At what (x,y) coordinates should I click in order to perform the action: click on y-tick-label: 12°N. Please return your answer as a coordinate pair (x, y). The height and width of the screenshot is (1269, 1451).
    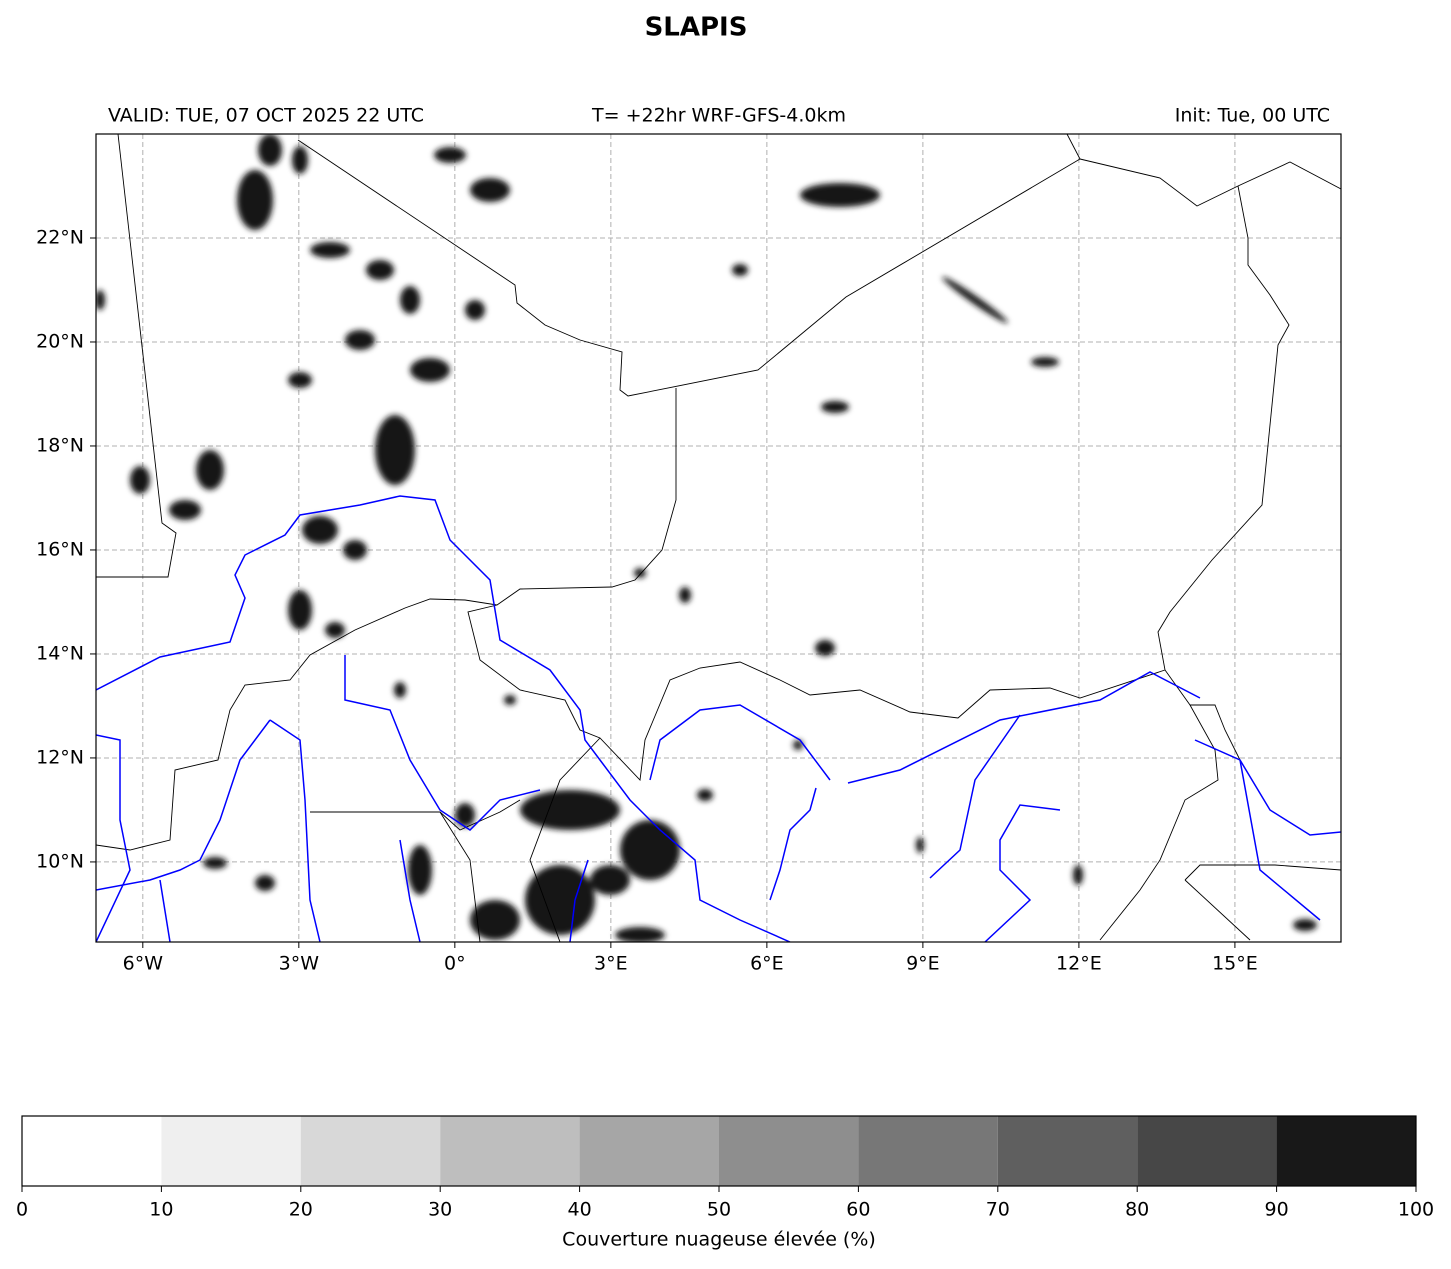
    Looking at the image, I should click on (60, 757).